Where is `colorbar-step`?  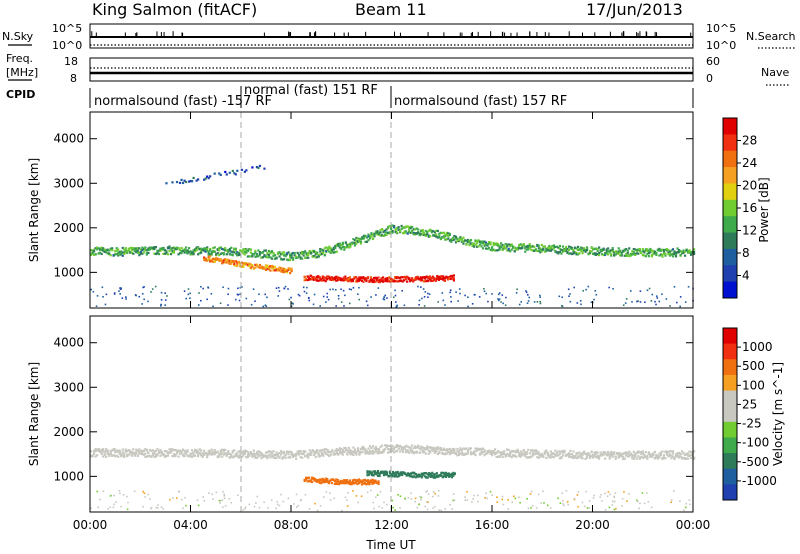
colorbar-step is located at coordinates (730, 476).